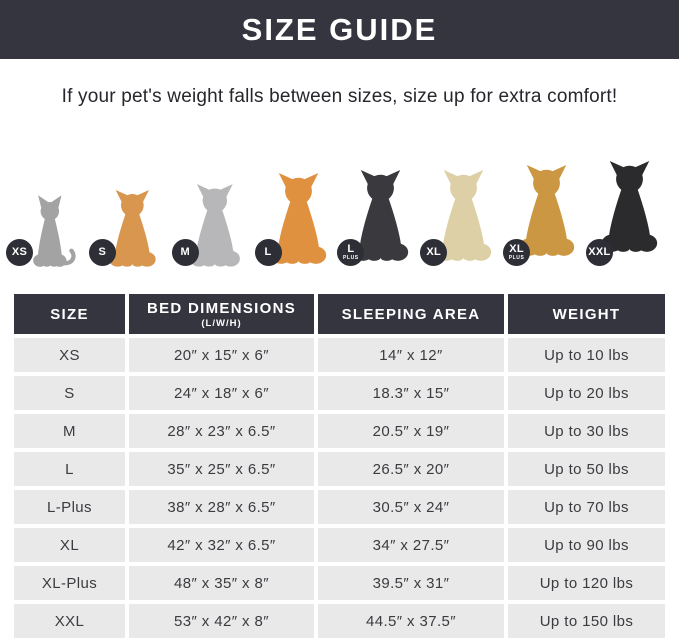 This screenshot has width=679, height=641. What do you see at coordinates (19, 252) in the screenshot?
I see `size-badge-xs: XS` at bounding box center [19, 252].